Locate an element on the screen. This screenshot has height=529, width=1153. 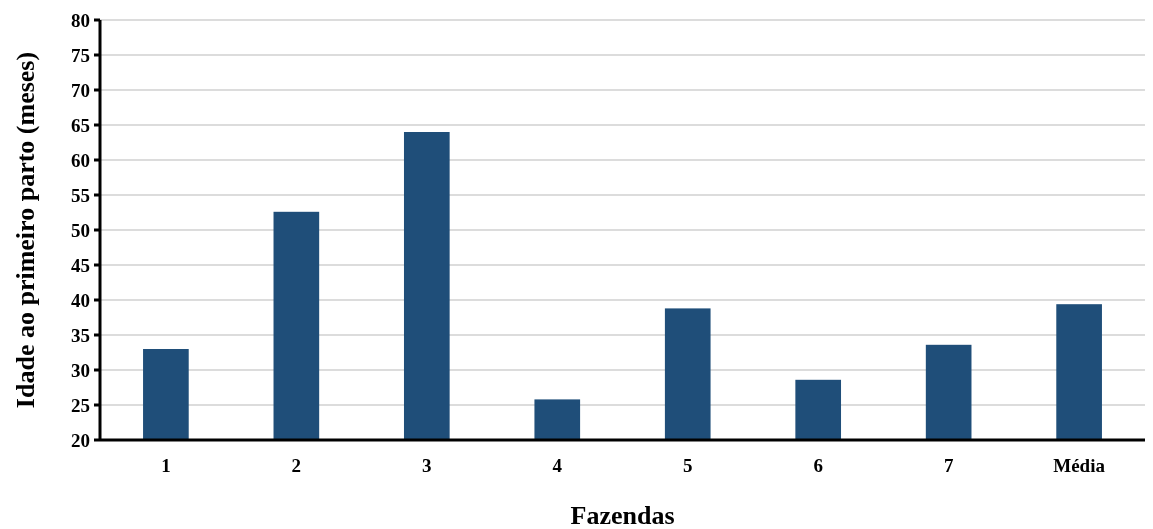
y-axis-title: Idade ao primeiro parto (meses) is located at coordinates (25, 230).